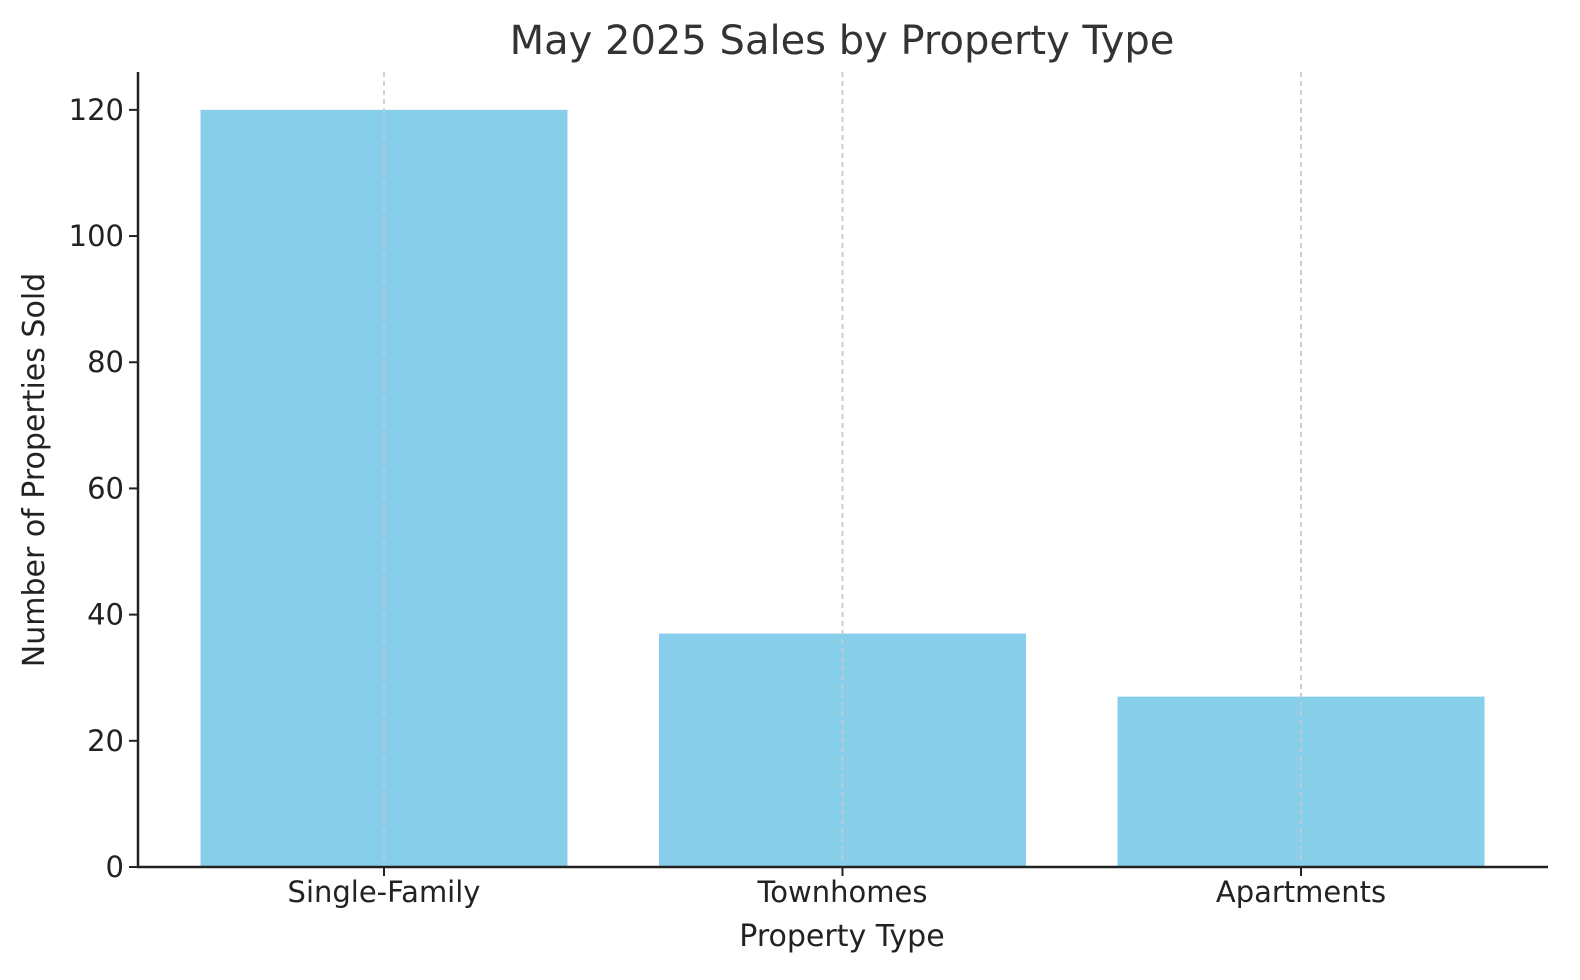  What do you see at coordinates (115, 867) in the screenshot?
I see `y-tick-label: 0` at bounding box center [115, 867].